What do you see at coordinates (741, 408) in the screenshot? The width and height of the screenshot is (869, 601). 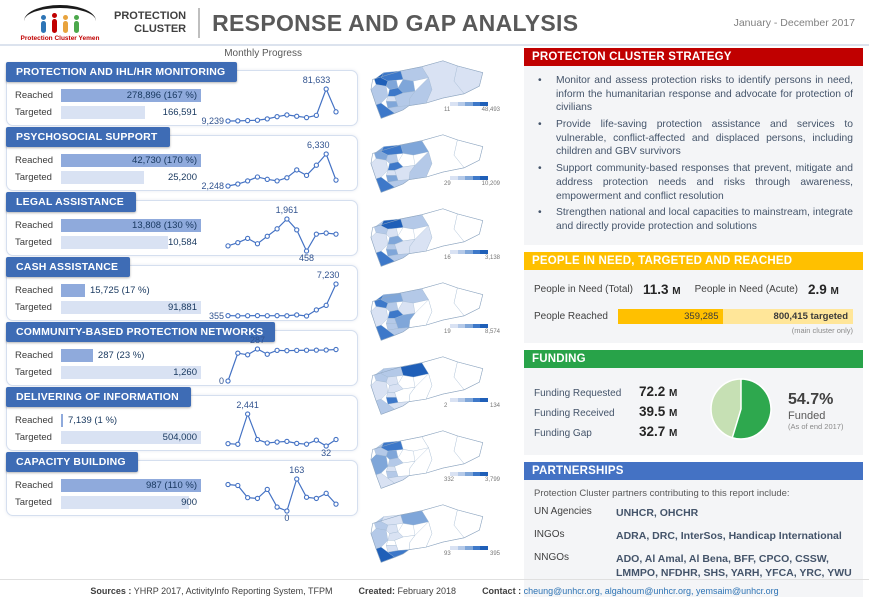 I see `funding-pie-chart` at bounding box center [741, 408].